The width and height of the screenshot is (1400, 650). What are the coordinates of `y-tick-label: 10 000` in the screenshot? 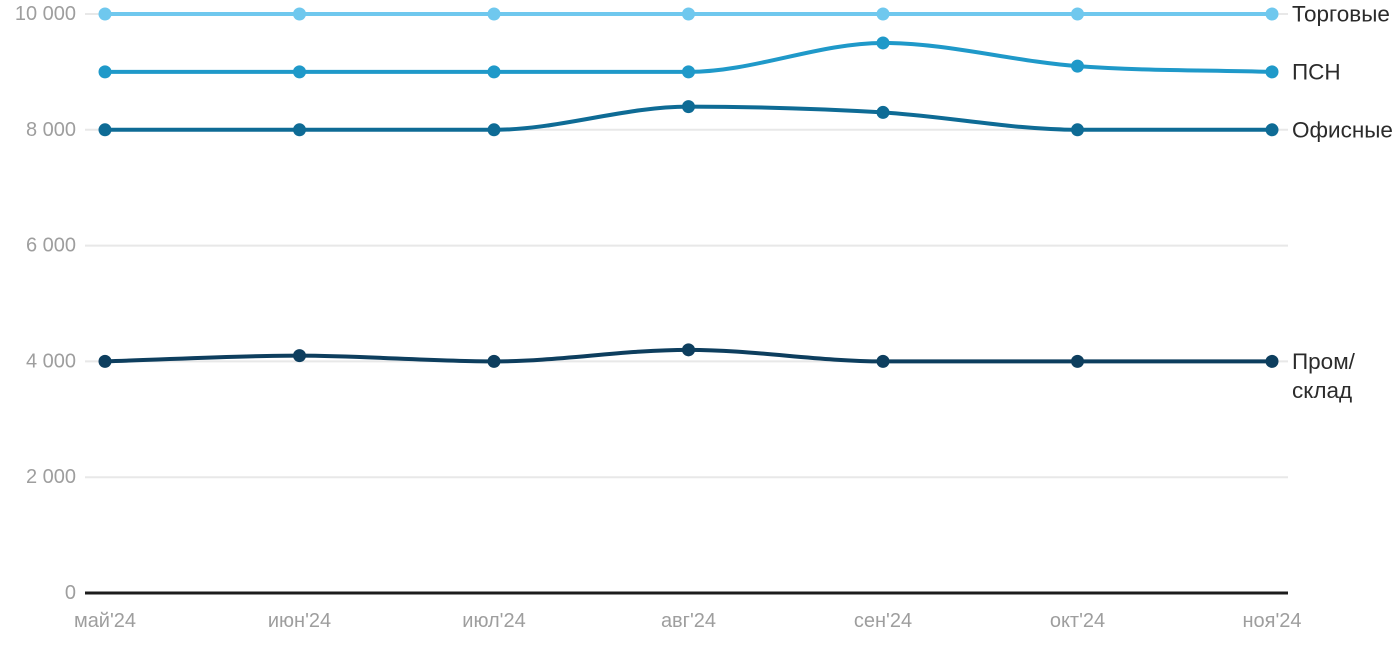 It's located at (45, 14).